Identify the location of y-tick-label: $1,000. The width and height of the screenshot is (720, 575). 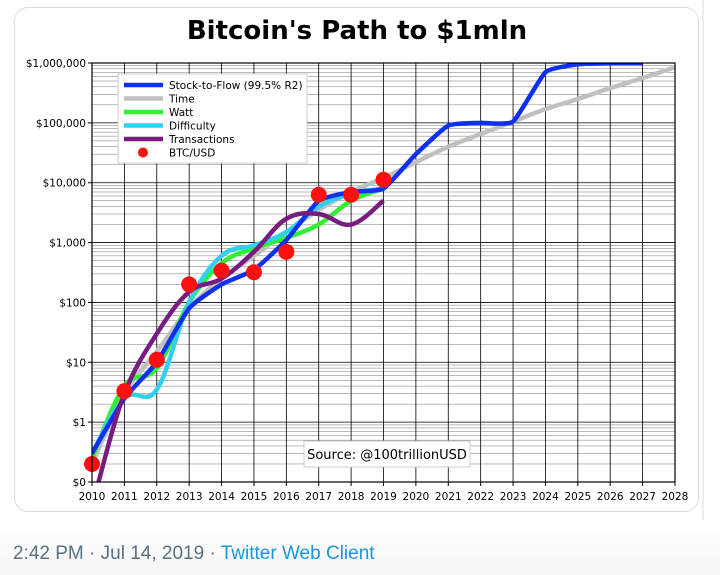
(67, 244).